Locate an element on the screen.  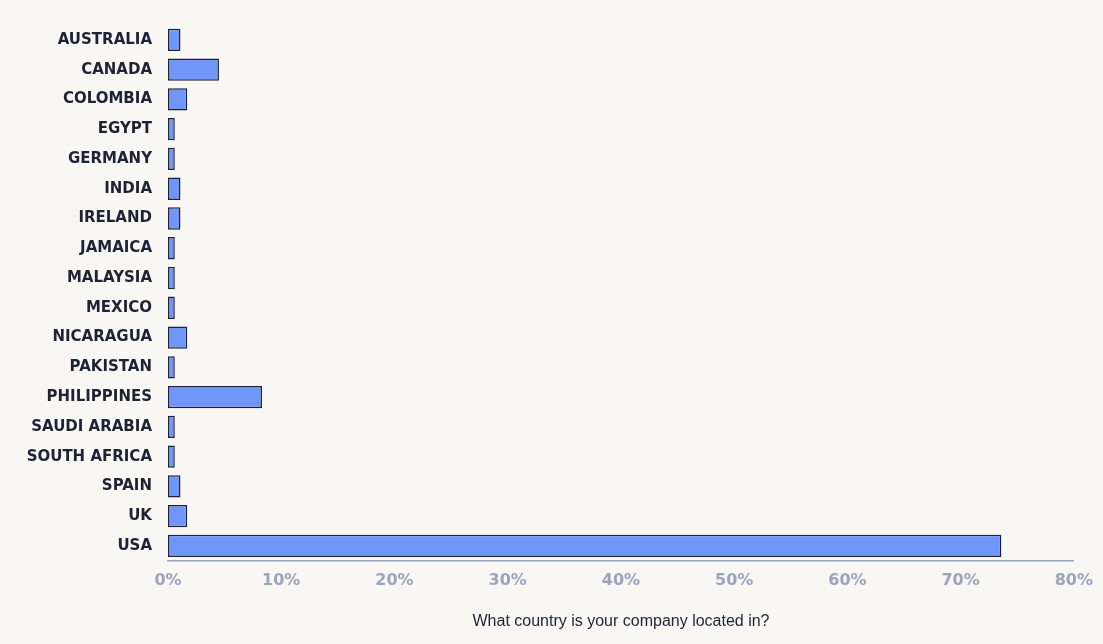
y-tick-label: SAUDI ARABIA is located at coordinates (92, 425).